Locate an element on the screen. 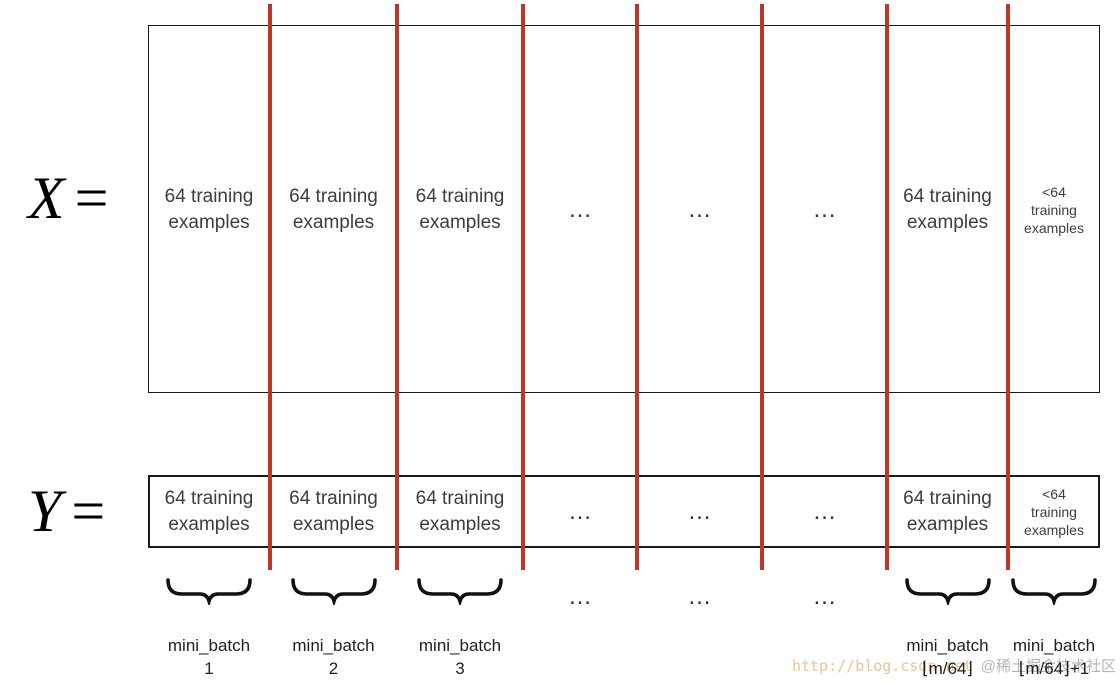 The image size is (1120, 684). y-cell-7: 64 training examples is located at coordinates (947, 511).